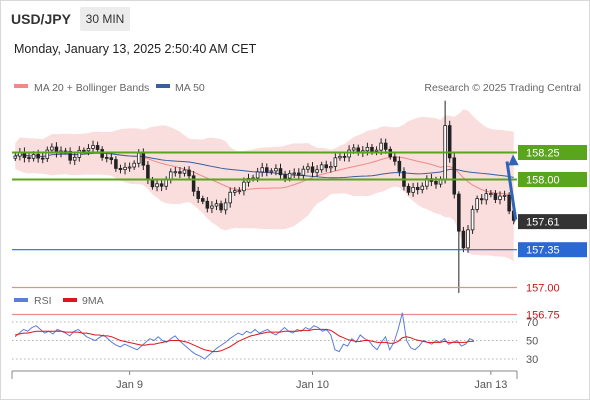 The image size is (590, 400). Describe the element at coordinates (105, 19) in the screenshot. I see `timeframe-badge: 30 MIN` at that location.